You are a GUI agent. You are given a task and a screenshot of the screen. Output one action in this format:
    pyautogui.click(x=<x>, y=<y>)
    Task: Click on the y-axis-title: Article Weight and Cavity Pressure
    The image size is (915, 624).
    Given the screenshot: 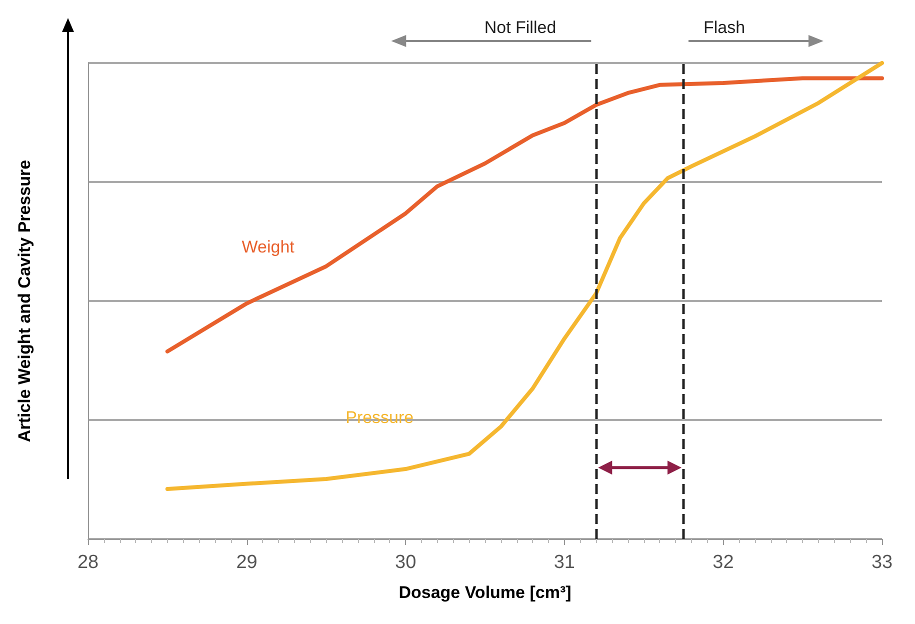 What is the action you would take?
    pyautogui.click(x=24, y=301)
    